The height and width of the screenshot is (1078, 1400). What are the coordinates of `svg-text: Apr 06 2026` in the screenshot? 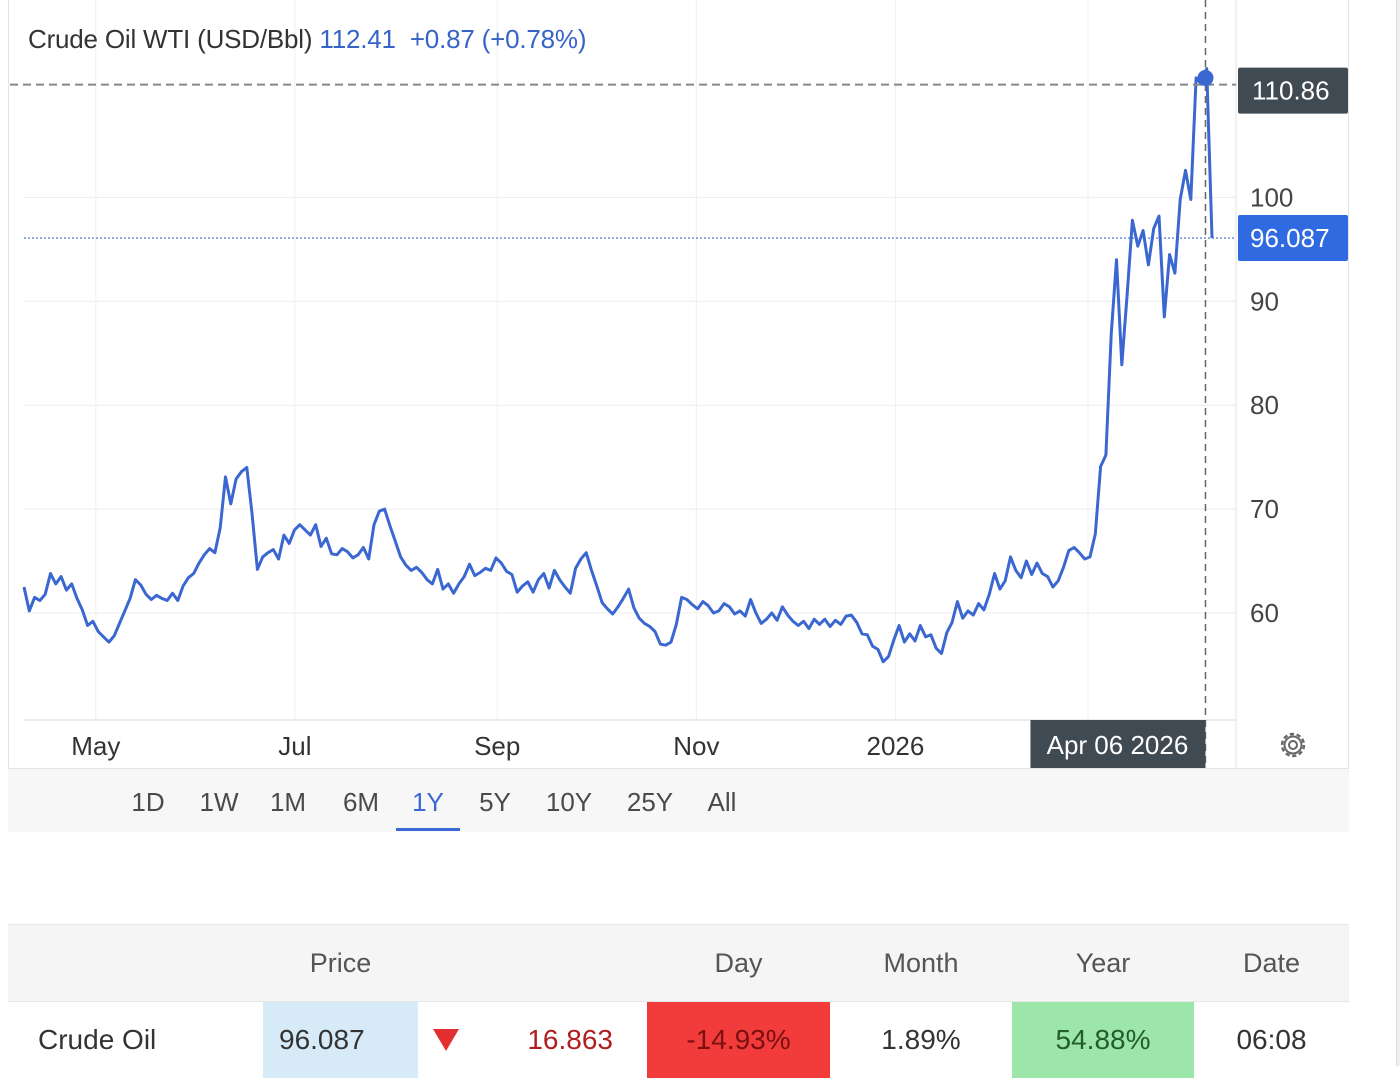 It's located at (1118, 745).